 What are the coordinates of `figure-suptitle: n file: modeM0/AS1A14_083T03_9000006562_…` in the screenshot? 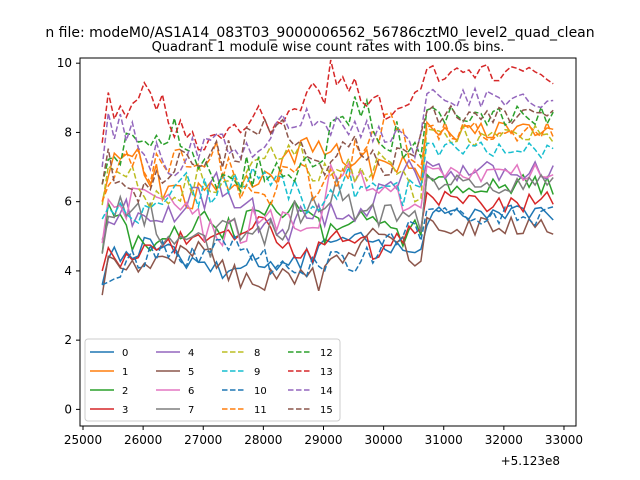 It's located at (319, 33).